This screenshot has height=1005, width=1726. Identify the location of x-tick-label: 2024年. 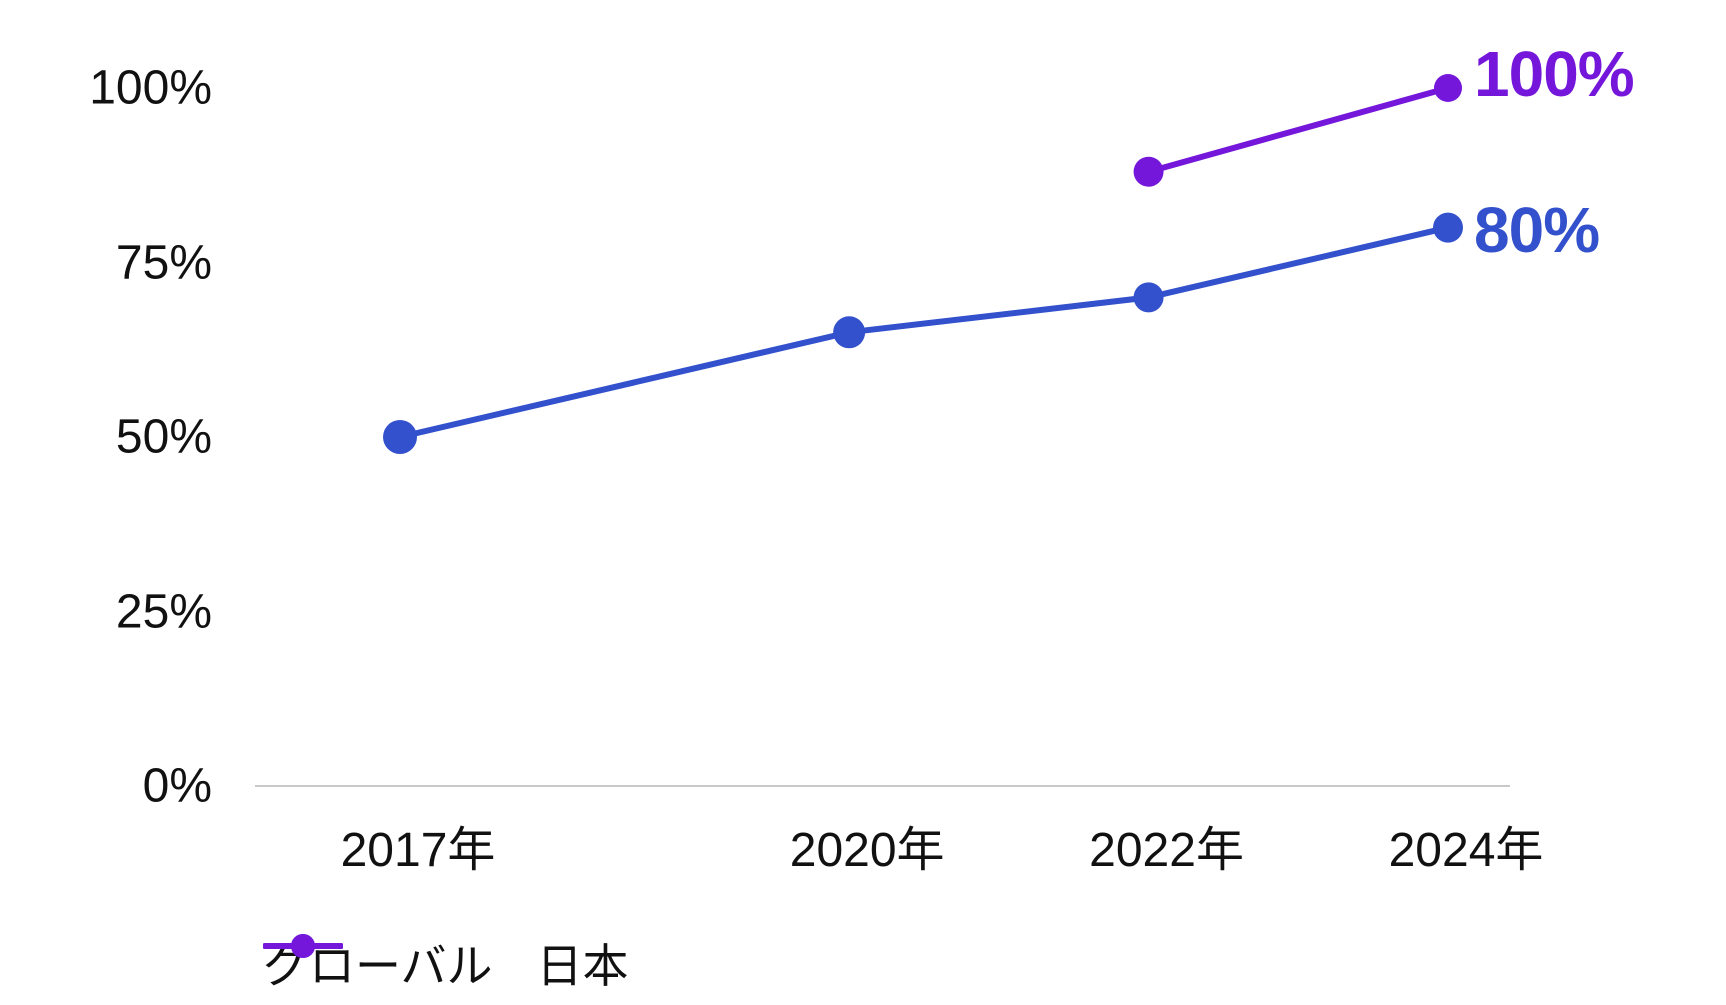
(1466, 850).